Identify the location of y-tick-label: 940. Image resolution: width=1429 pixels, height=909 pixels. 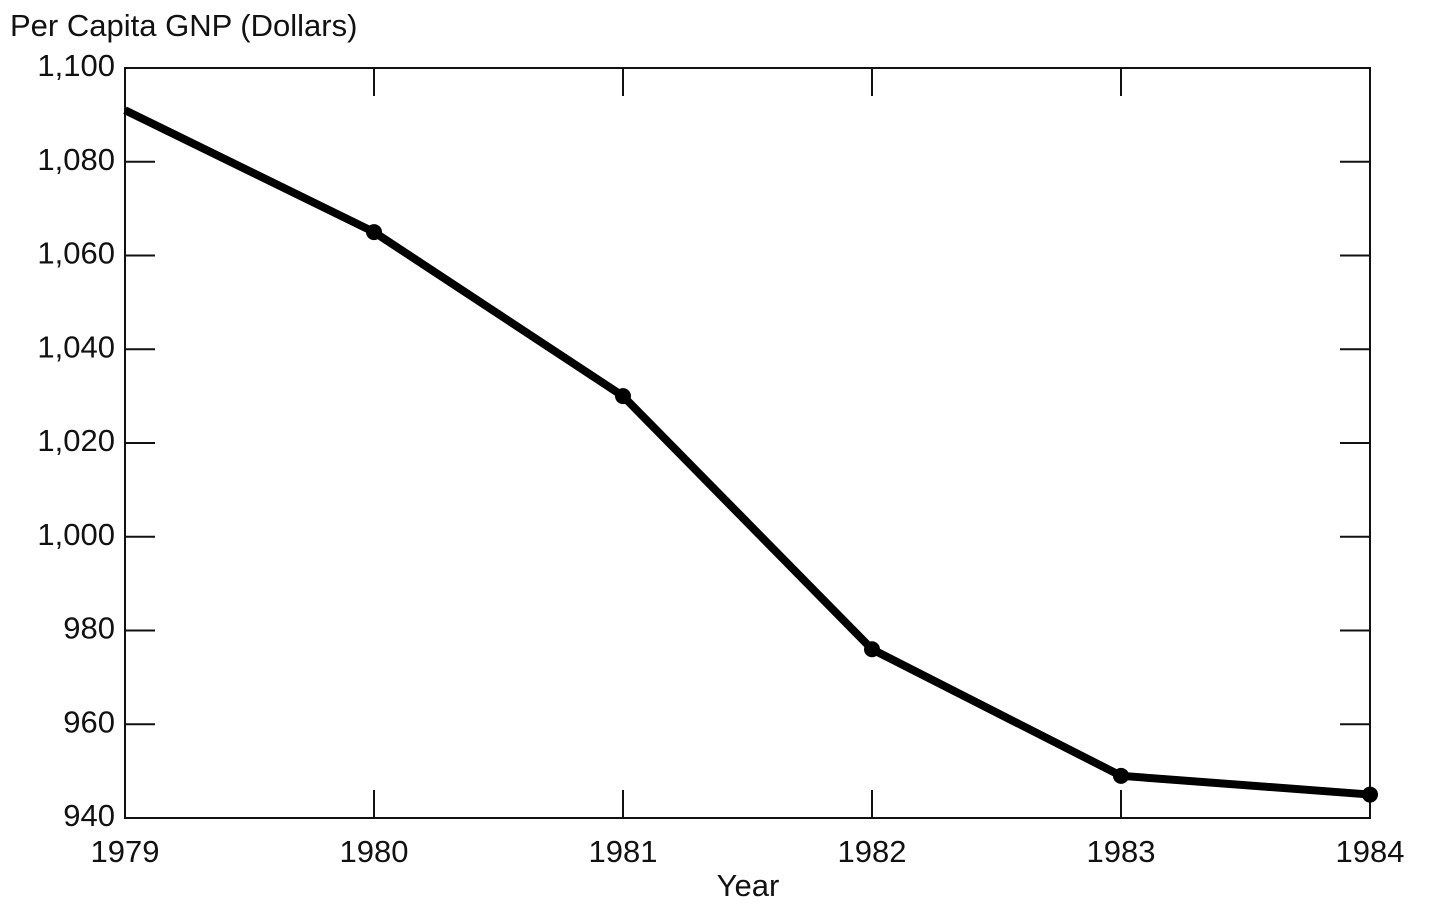
(89, 815).